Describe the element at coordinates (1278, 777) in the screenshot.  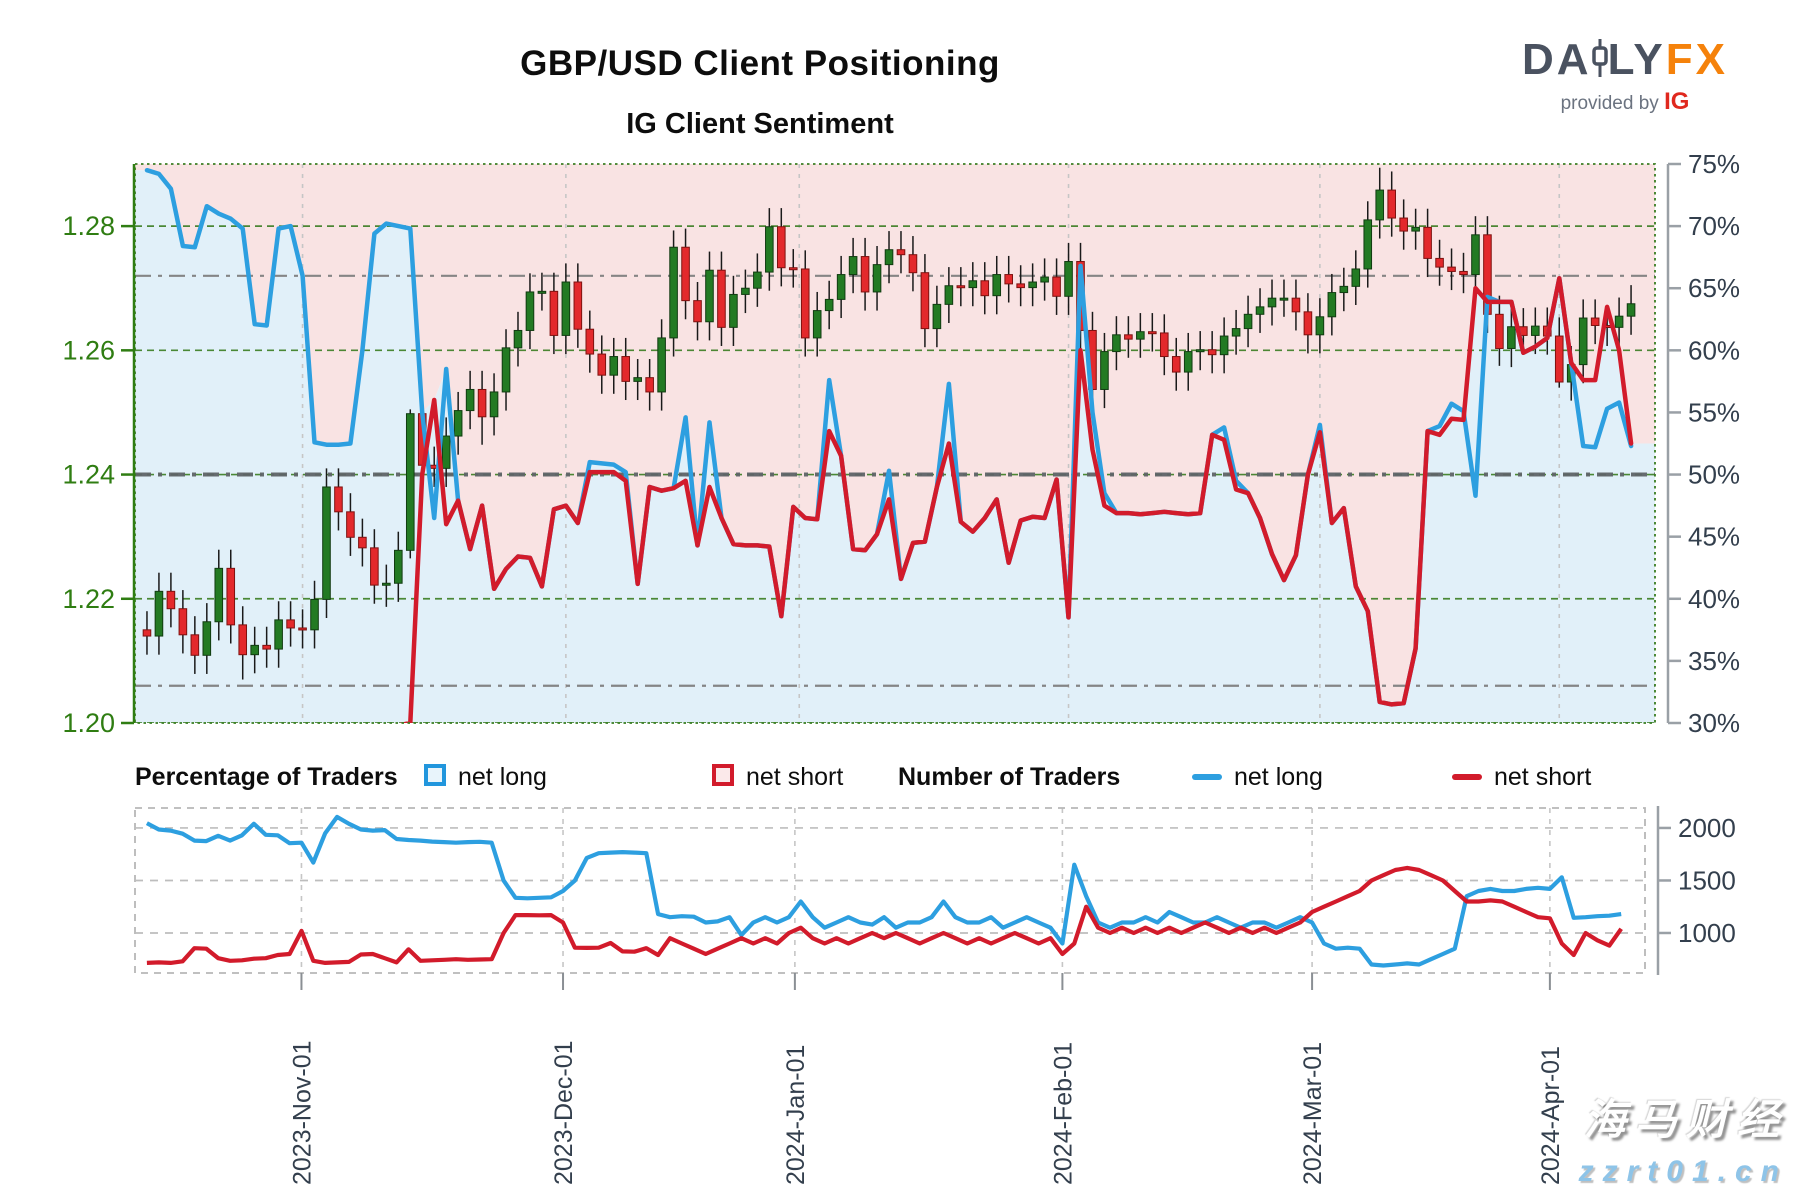
I see `legend-count-net-long: net long` at that location.